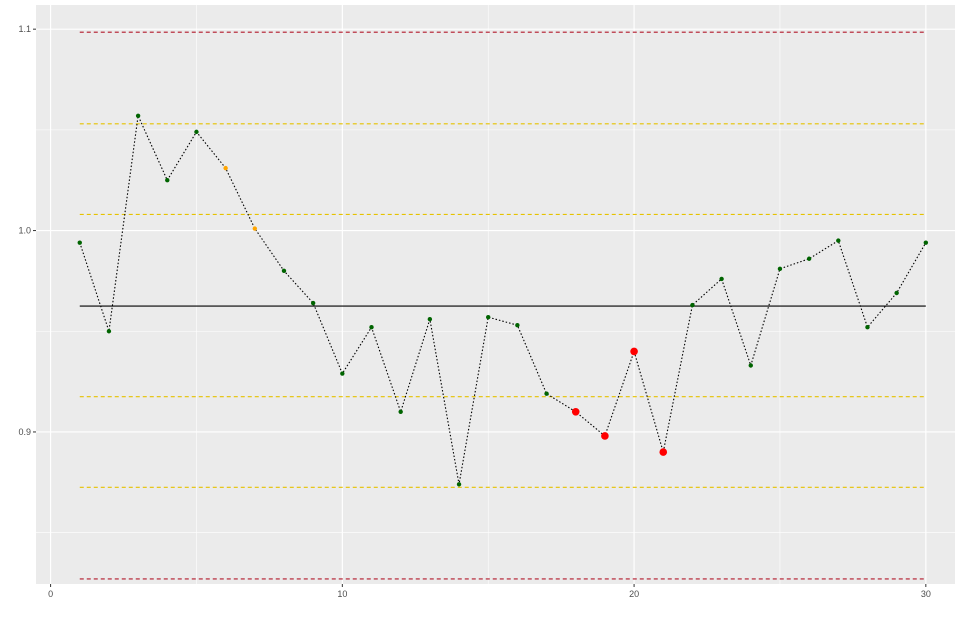 This screenshot has width=960, height=625. I want to click on x-tick-label: 10, so click(342, 594).